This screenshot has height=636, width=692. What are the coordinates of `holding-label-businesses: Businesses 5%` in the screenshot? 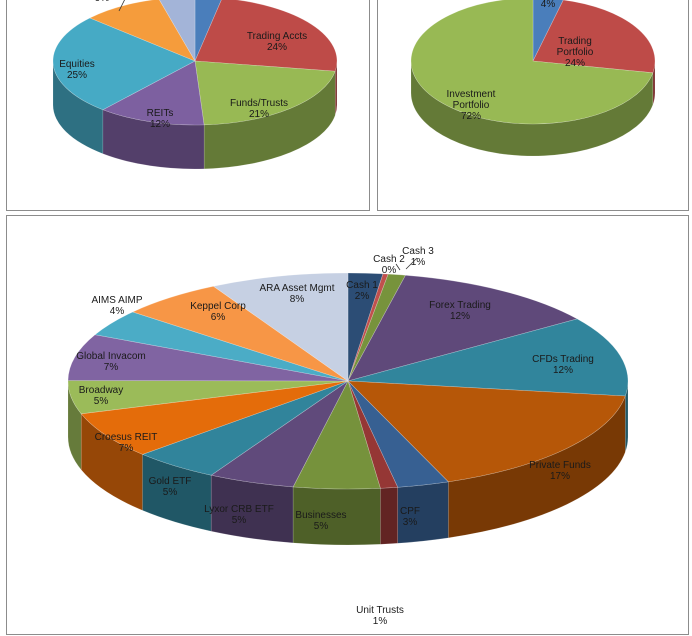 It's located at (320, 521).